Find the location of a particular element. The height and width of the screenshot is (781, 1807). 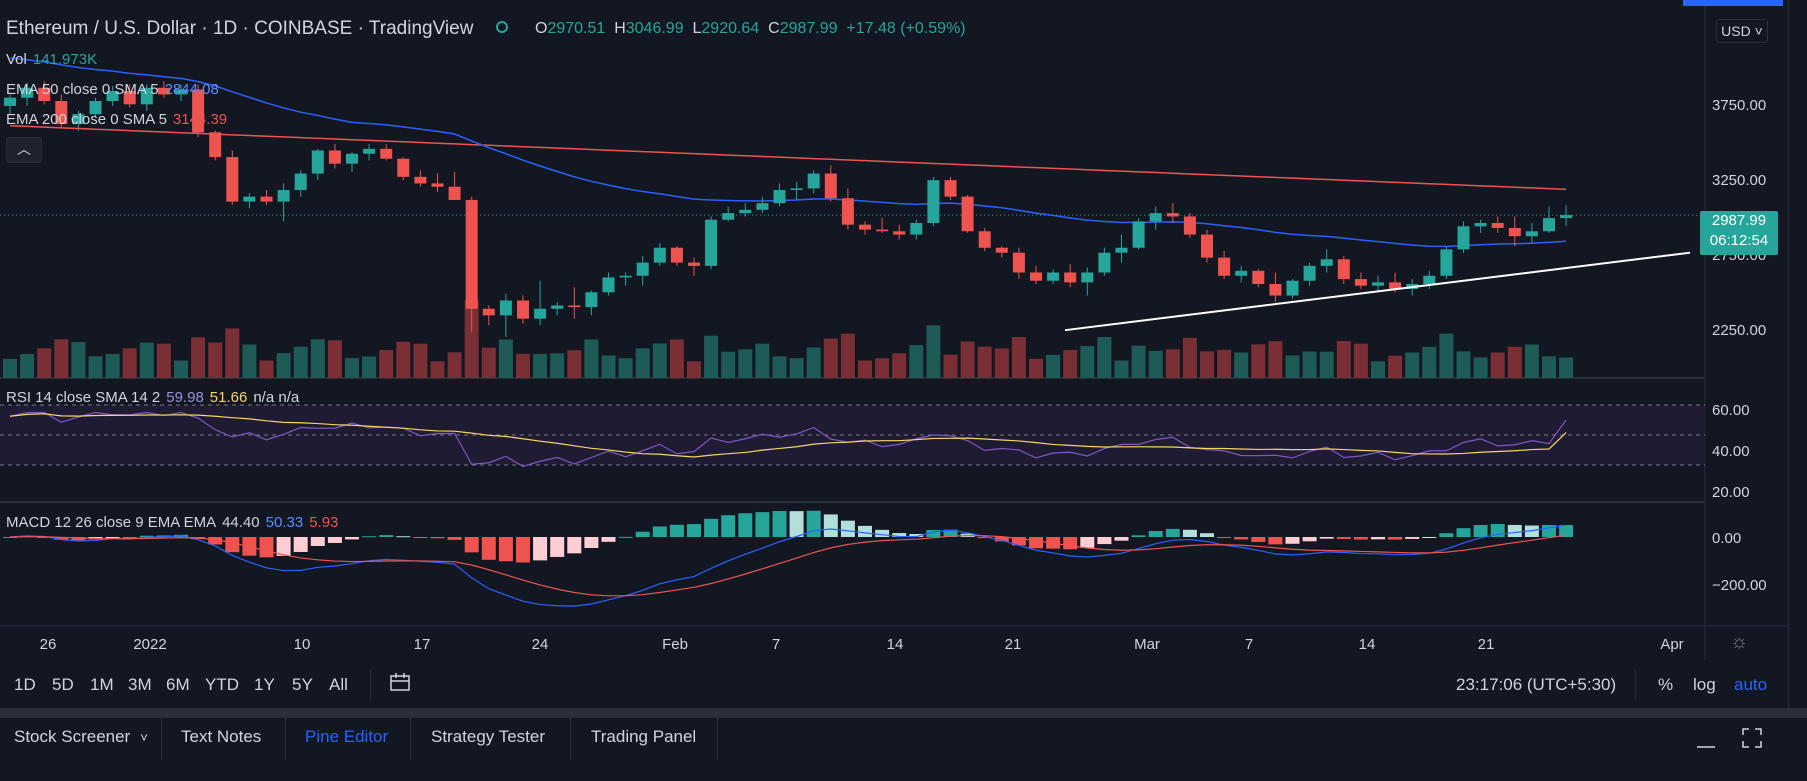

ema200-legend: EMA 200 close 0 SMA 5 3144.39 is located at coordinates (117, 119).